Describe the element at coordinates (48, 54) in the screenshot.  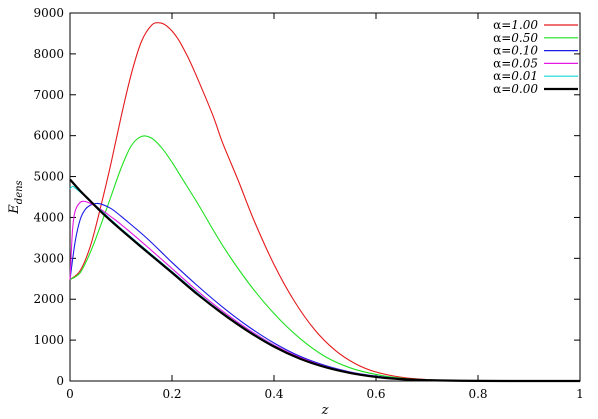
I see `y-tick-label: 8000` at that location.